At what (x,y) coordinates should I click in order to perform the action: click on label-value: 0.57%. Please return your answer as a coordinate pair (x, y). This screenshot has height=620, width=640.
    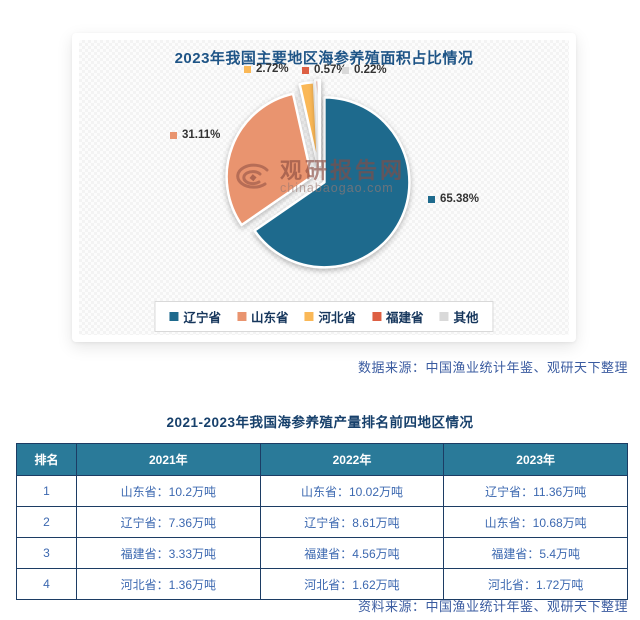
    Looking at the image, I should click on (330, 70).